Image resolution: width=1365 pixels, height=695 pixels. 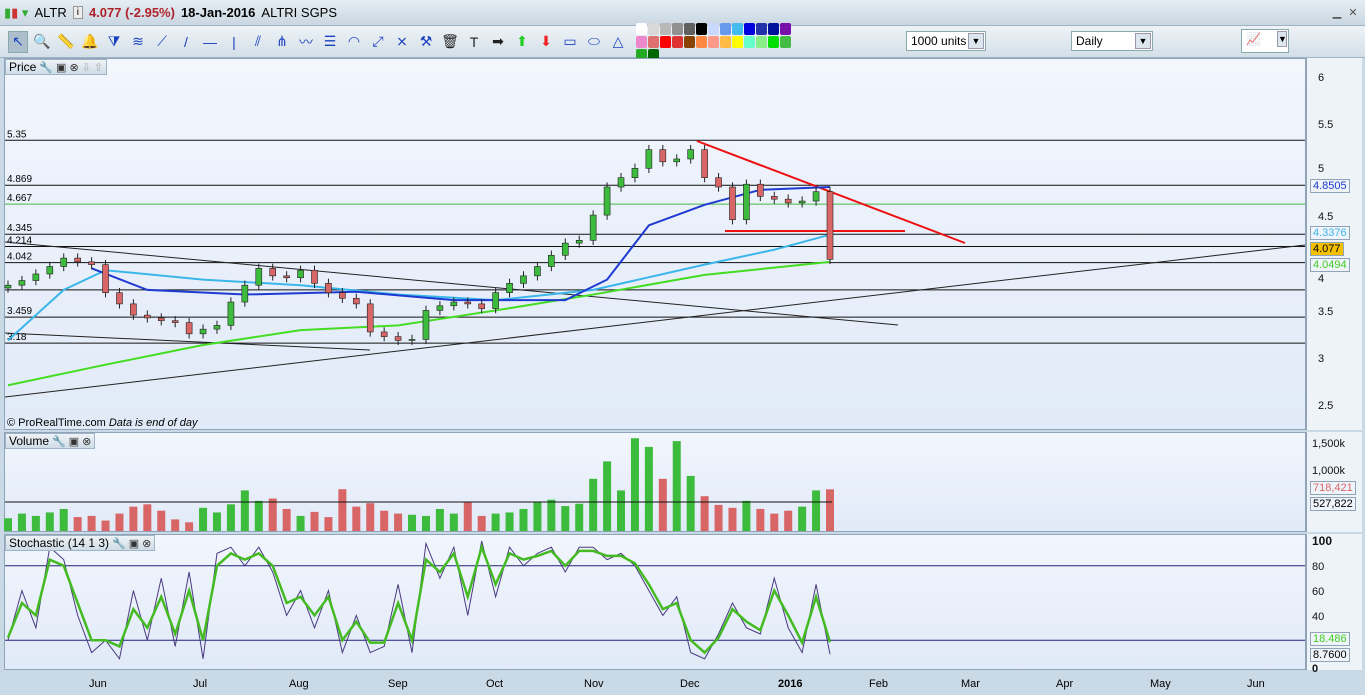 I want to click on zoom-icon: 🔍, so click(x=42, y=41).